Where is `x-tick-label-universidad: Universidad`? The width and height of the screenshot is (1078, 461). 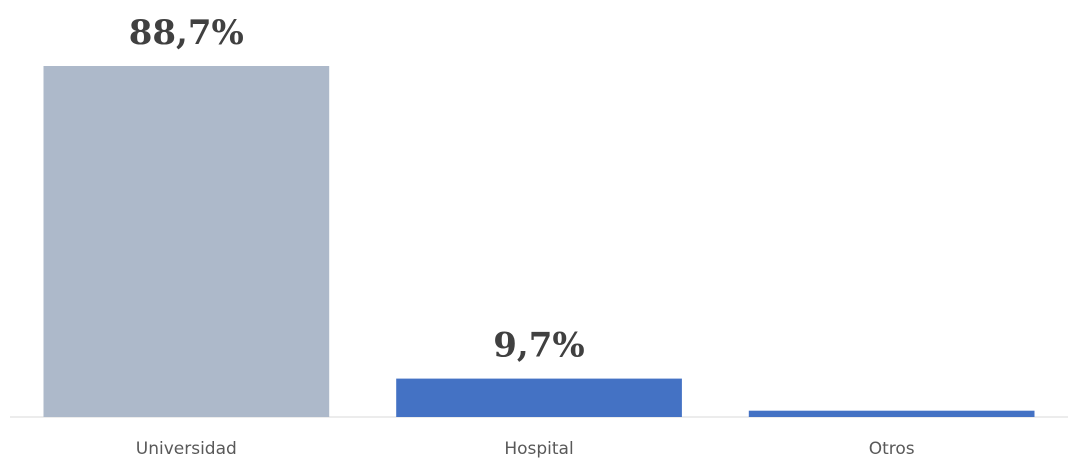 x-tick-label-universidad: Universidad is located at coordinates (186, 449).